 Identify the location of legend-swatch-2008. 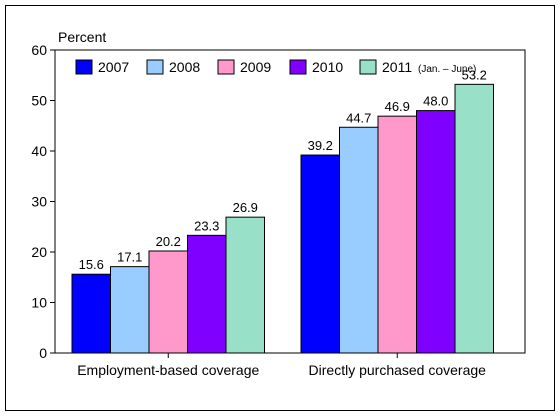
(155, 67).